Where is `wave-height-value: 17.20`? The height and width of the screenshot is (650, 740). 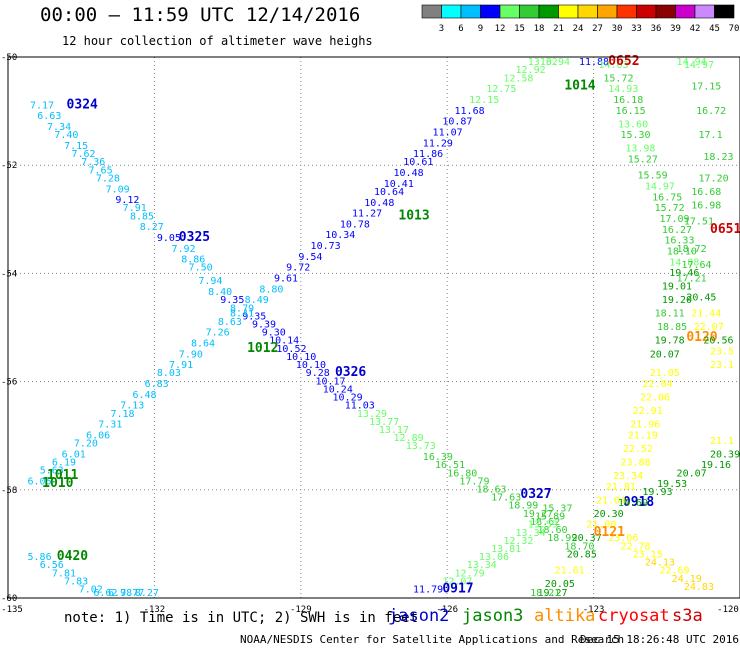 wave-height-value: 17.20 is located at coordinates (714, 178).